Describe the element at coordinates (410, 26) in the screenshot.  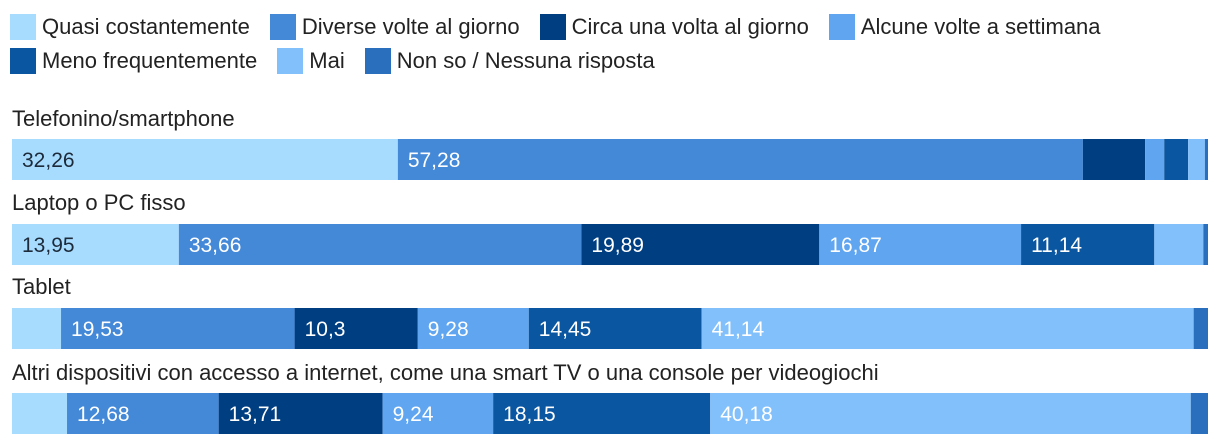
I see `legend-label: Diverse volte al giorno` at that location.